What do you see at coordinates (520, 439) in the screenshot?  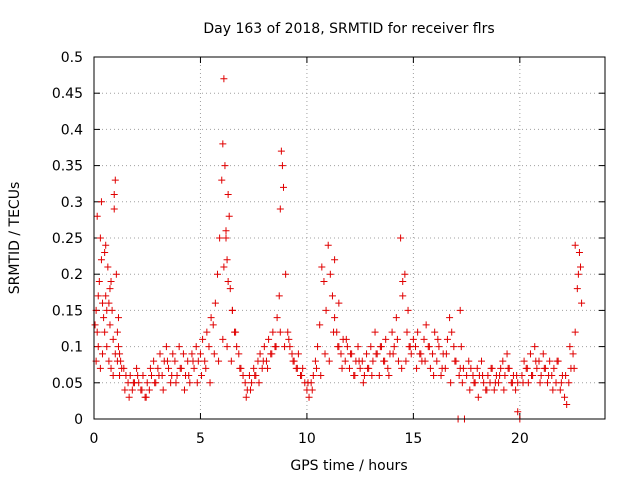 I see `x-tick-label: 20` at bounding box center [520, 439].